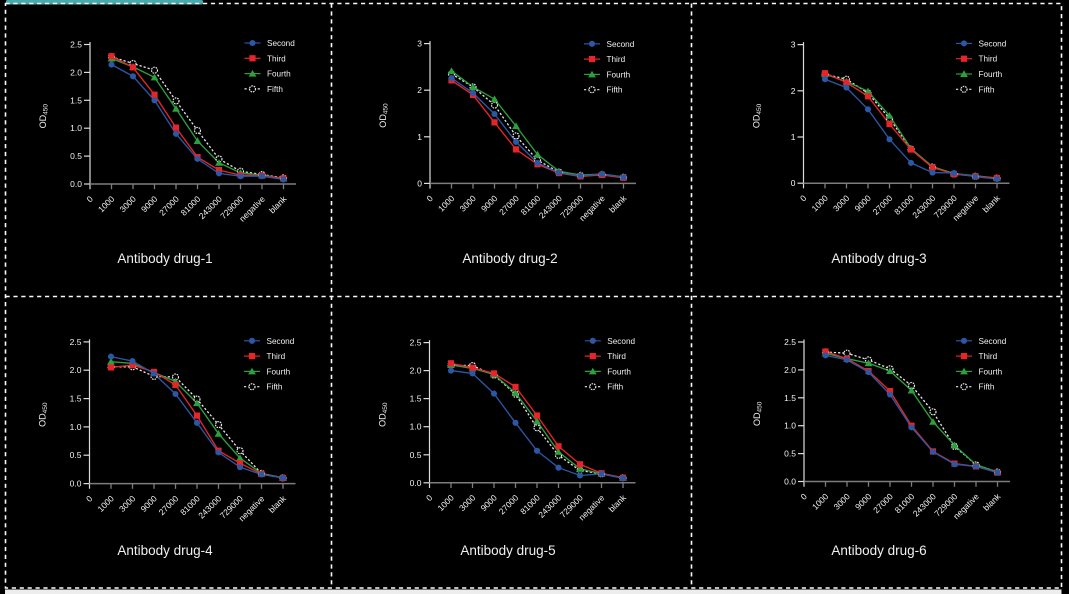 This screenshot has height=594, width=1069. What do you see at coordinates (164, 258) in the screenshot?
I see `svg-text: Antibody drug-1` at bounding box center [164, 258].